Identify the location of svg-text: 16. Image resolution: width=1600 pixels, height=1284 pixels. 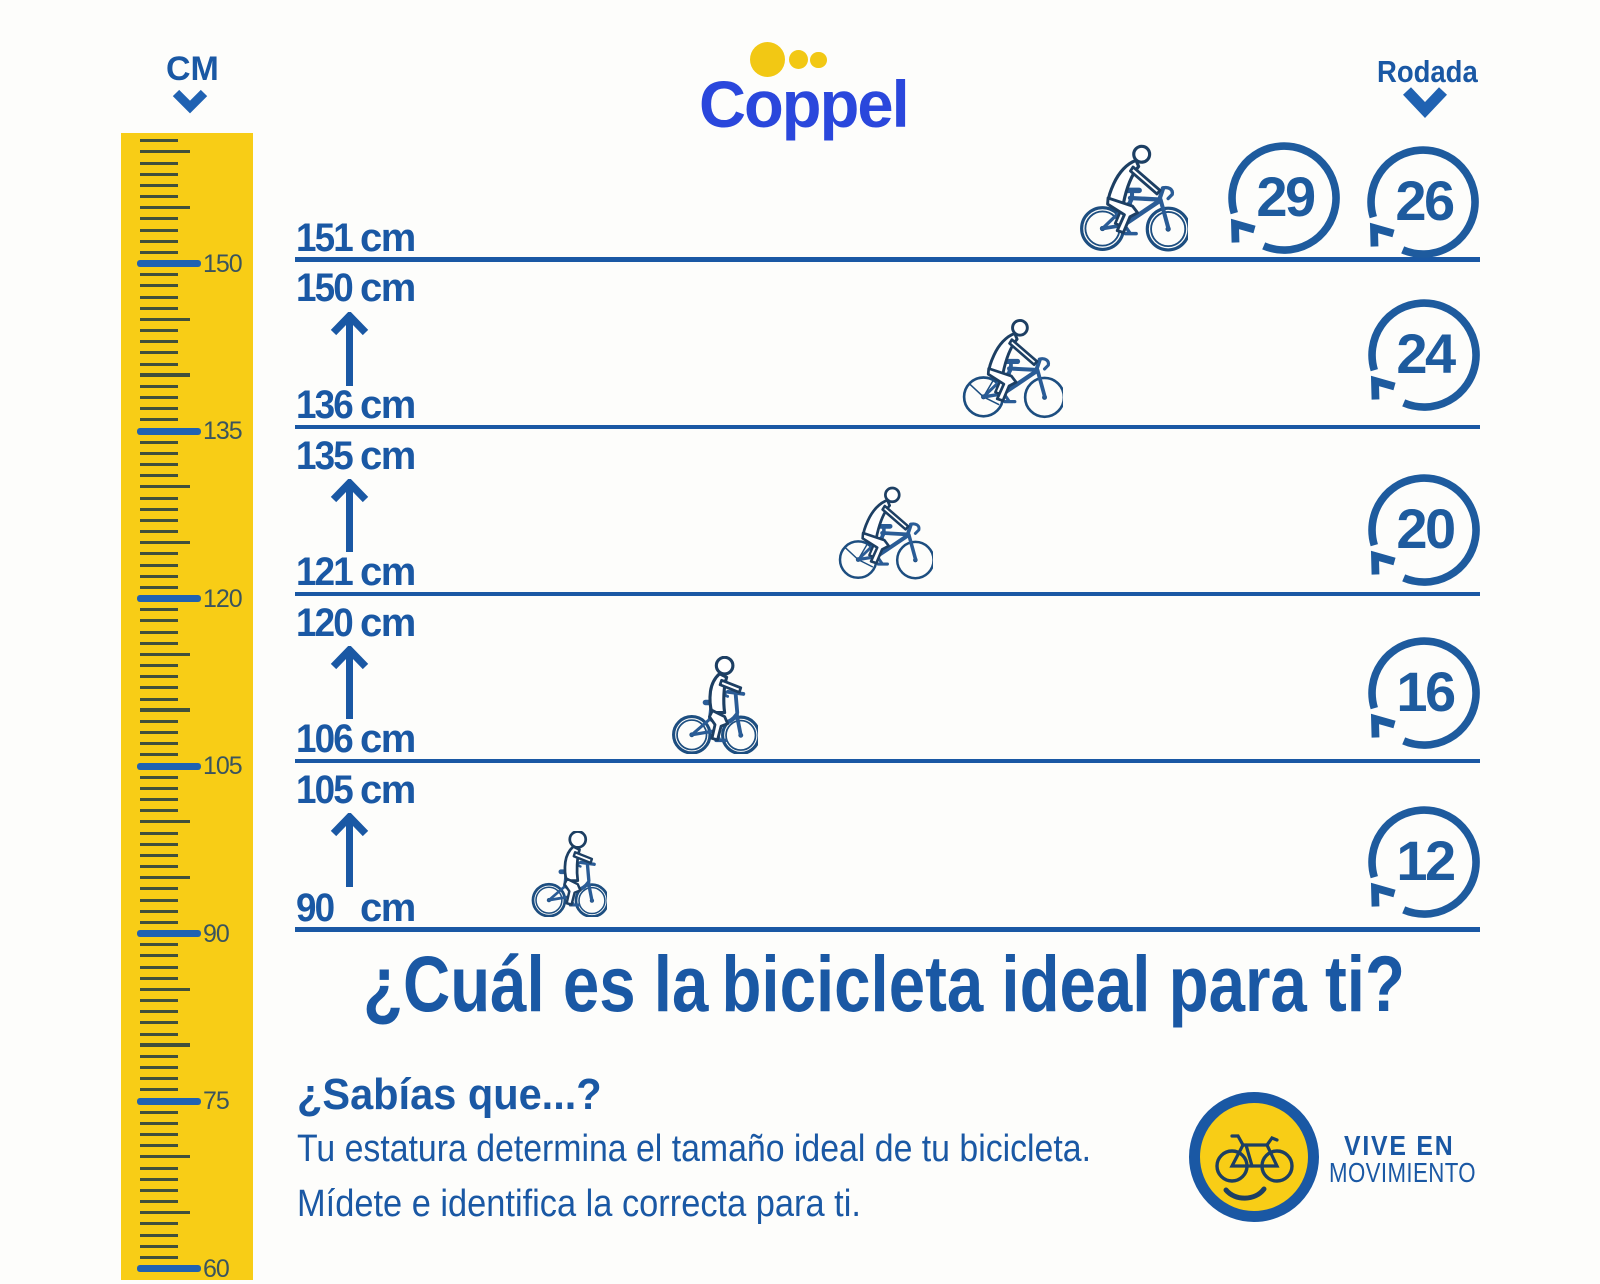
(1425, 691).